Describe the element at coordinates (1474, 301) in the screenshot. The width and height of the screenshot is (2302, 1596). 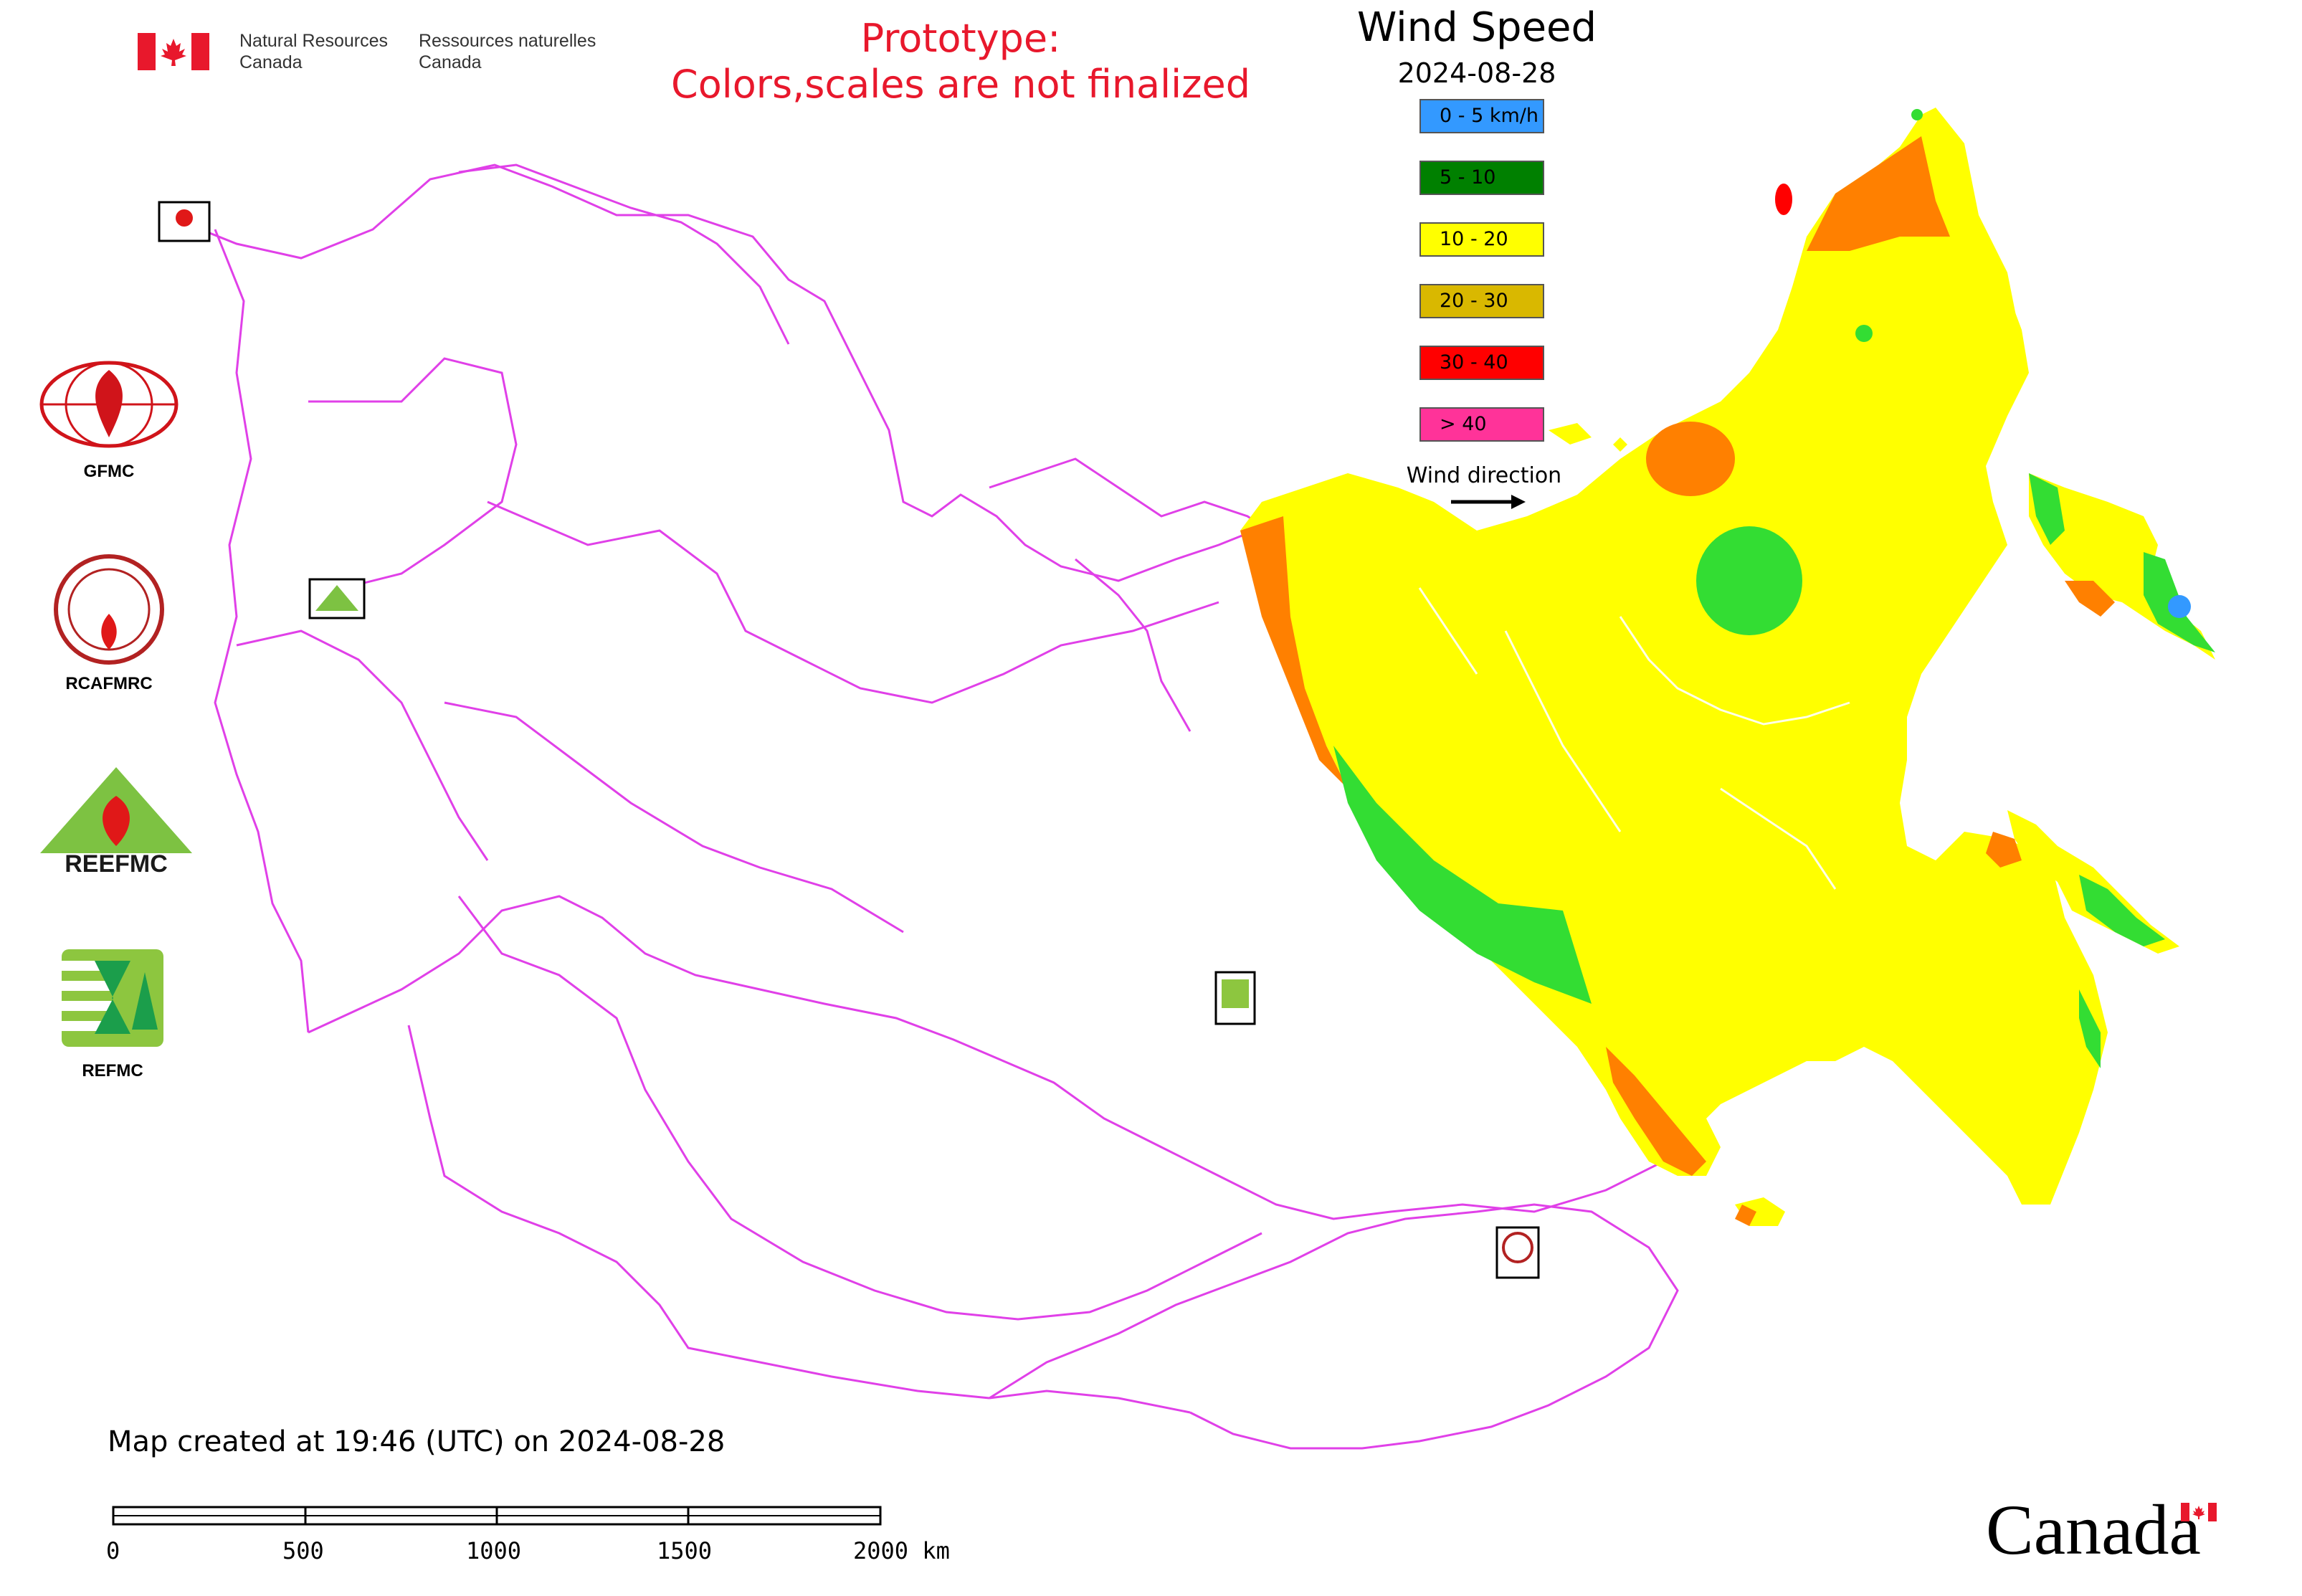
I see `legend-label: 20 - 30` at that location.